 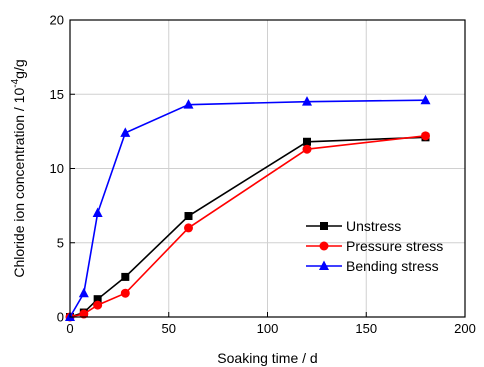 I want to click on y-axis-label-suffix: g/g, so click(x=19, y=68).